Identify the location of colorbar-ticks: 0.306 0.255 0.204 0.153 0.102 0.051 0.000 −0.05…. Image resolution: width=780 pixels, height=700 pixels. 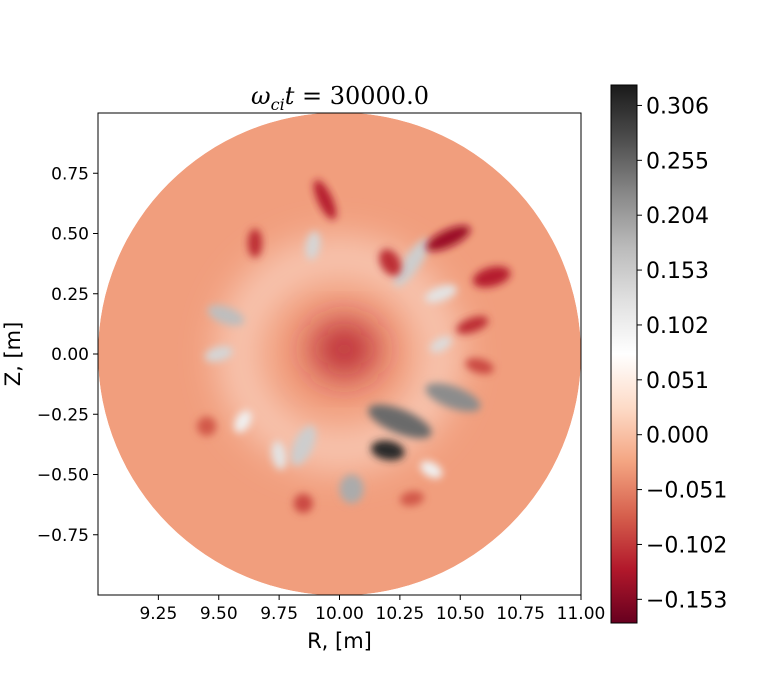
(682, 353).